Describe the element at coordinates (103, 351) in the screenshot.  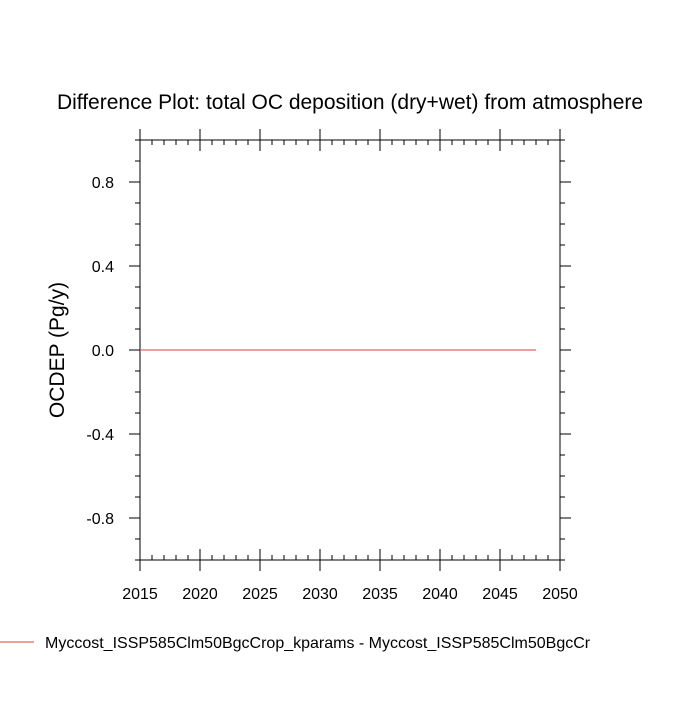
I see `y-tick-label: 0.0` at that location.